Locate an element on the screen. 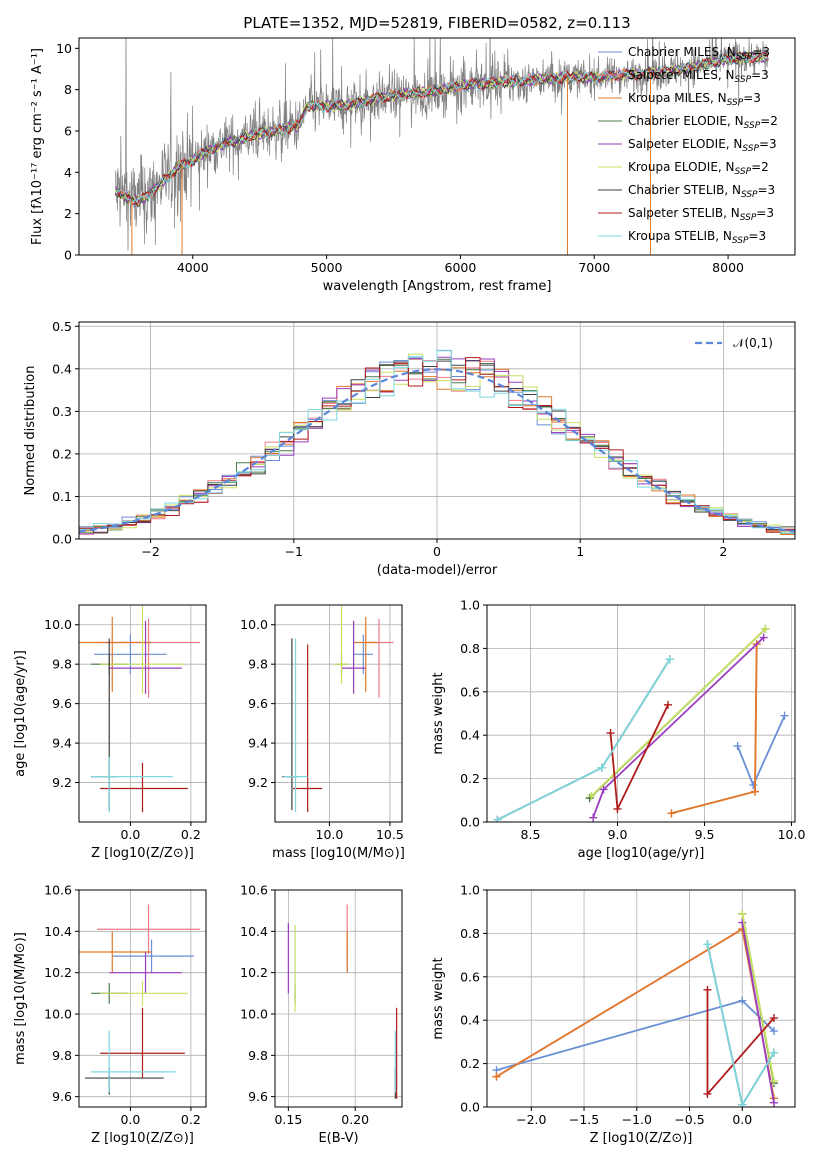  x-tick-label: −1.5 is located at coordinates (584, 1119).